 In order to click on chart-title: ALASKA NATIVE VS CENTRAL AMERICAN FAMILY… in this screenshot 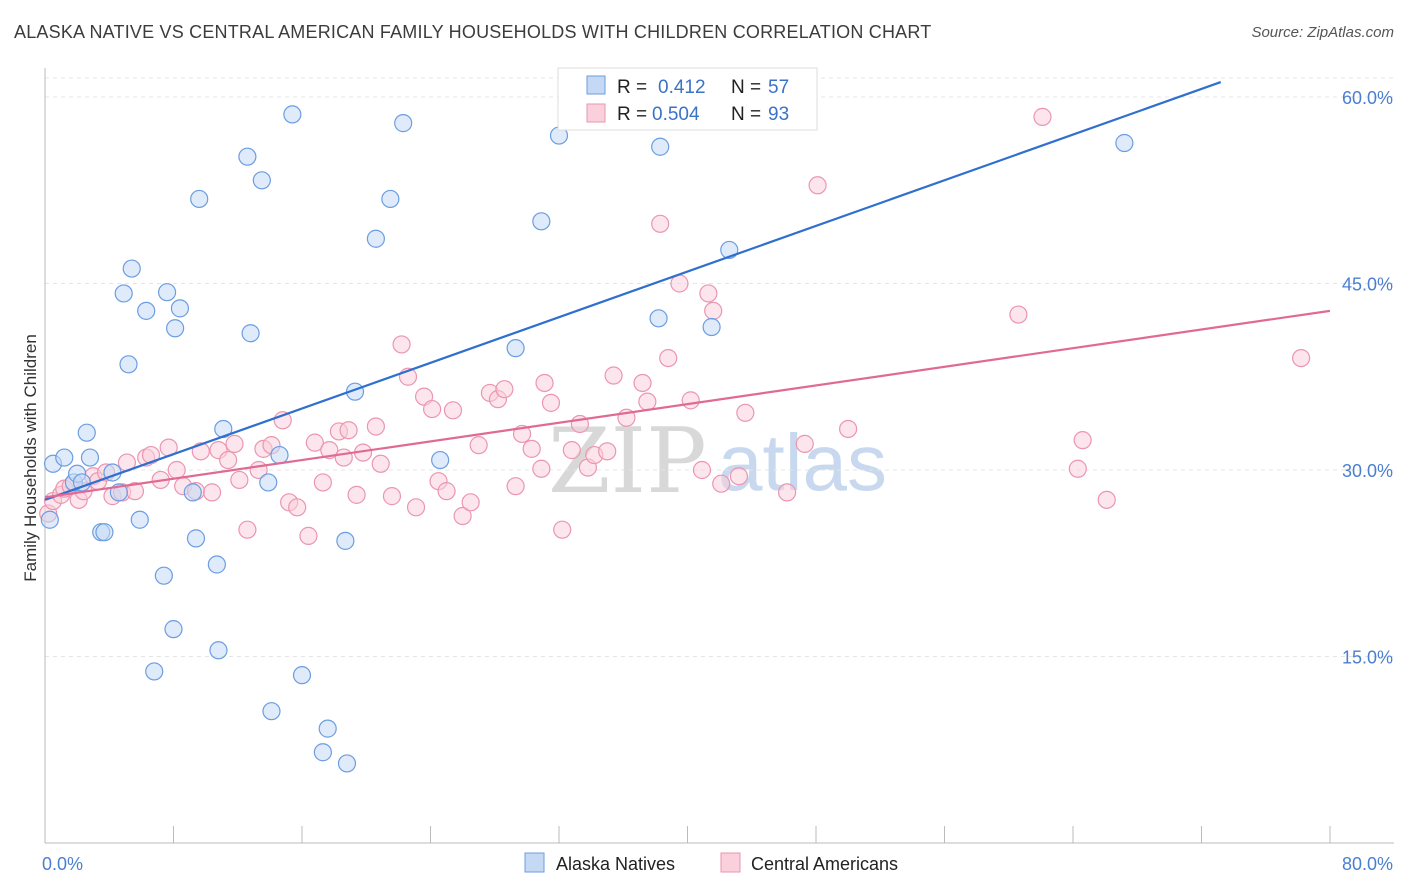, I will do `click(473, 32)`.